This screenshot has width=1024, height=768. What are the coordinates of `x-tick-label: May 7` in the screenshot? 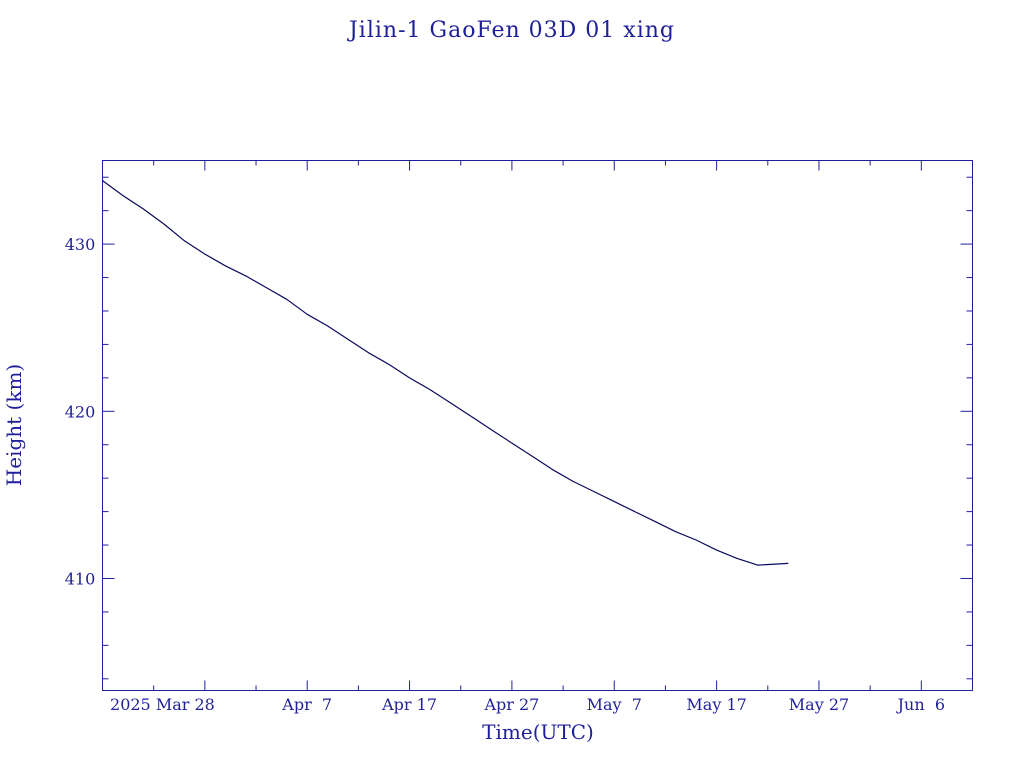 It's located at (614, 704).